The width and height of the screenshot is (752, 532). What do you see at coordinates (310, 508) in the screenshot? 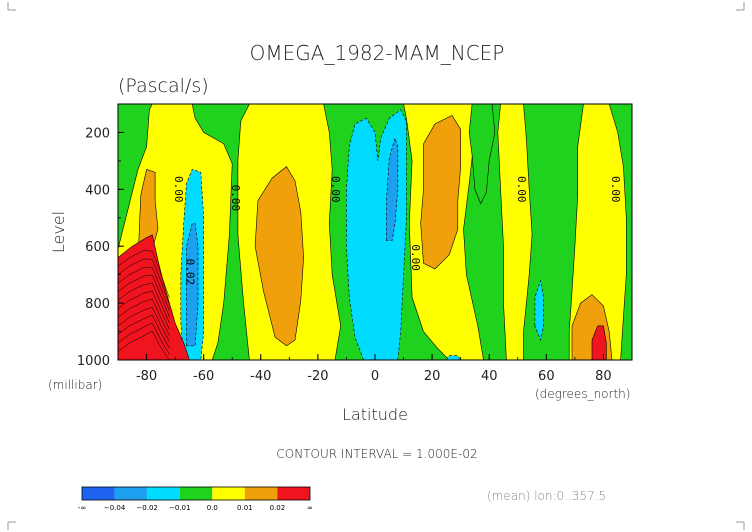
I see `colorbar-label: ∞` at bounding box center [310, 508].